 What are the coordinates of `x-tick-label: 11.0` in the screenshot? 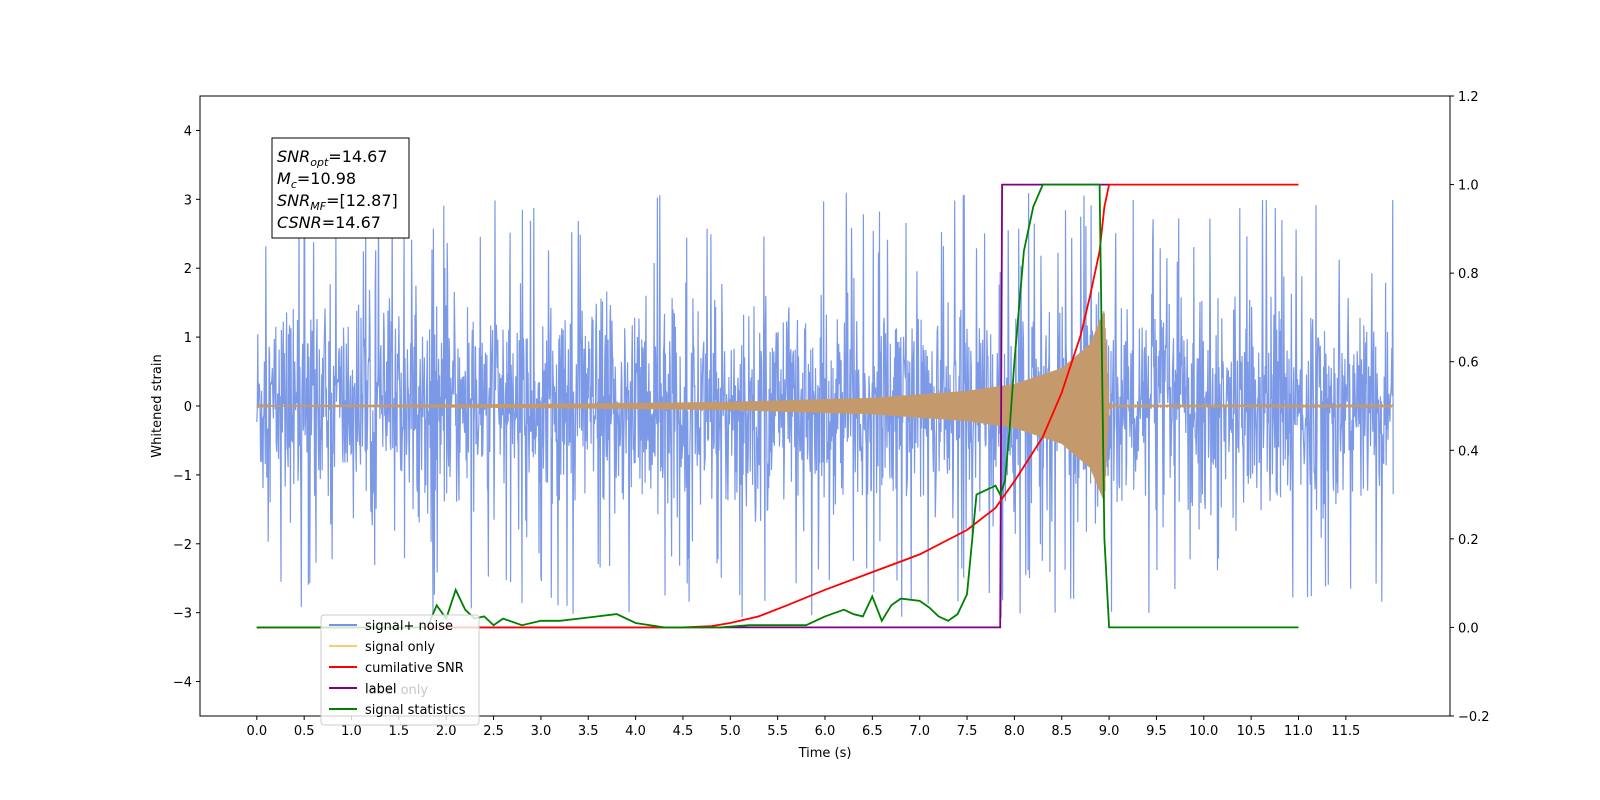 It's located at (1298, 731).